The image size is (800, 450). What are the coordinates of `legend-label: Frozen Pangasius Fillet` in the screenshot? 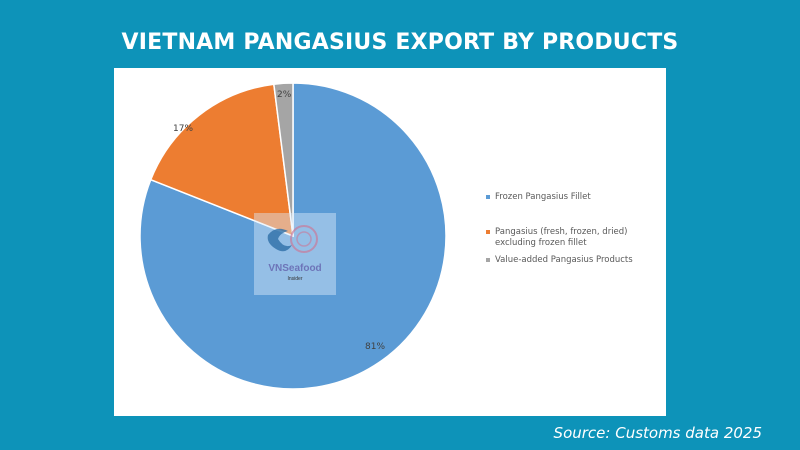 It's located at (543, 197).